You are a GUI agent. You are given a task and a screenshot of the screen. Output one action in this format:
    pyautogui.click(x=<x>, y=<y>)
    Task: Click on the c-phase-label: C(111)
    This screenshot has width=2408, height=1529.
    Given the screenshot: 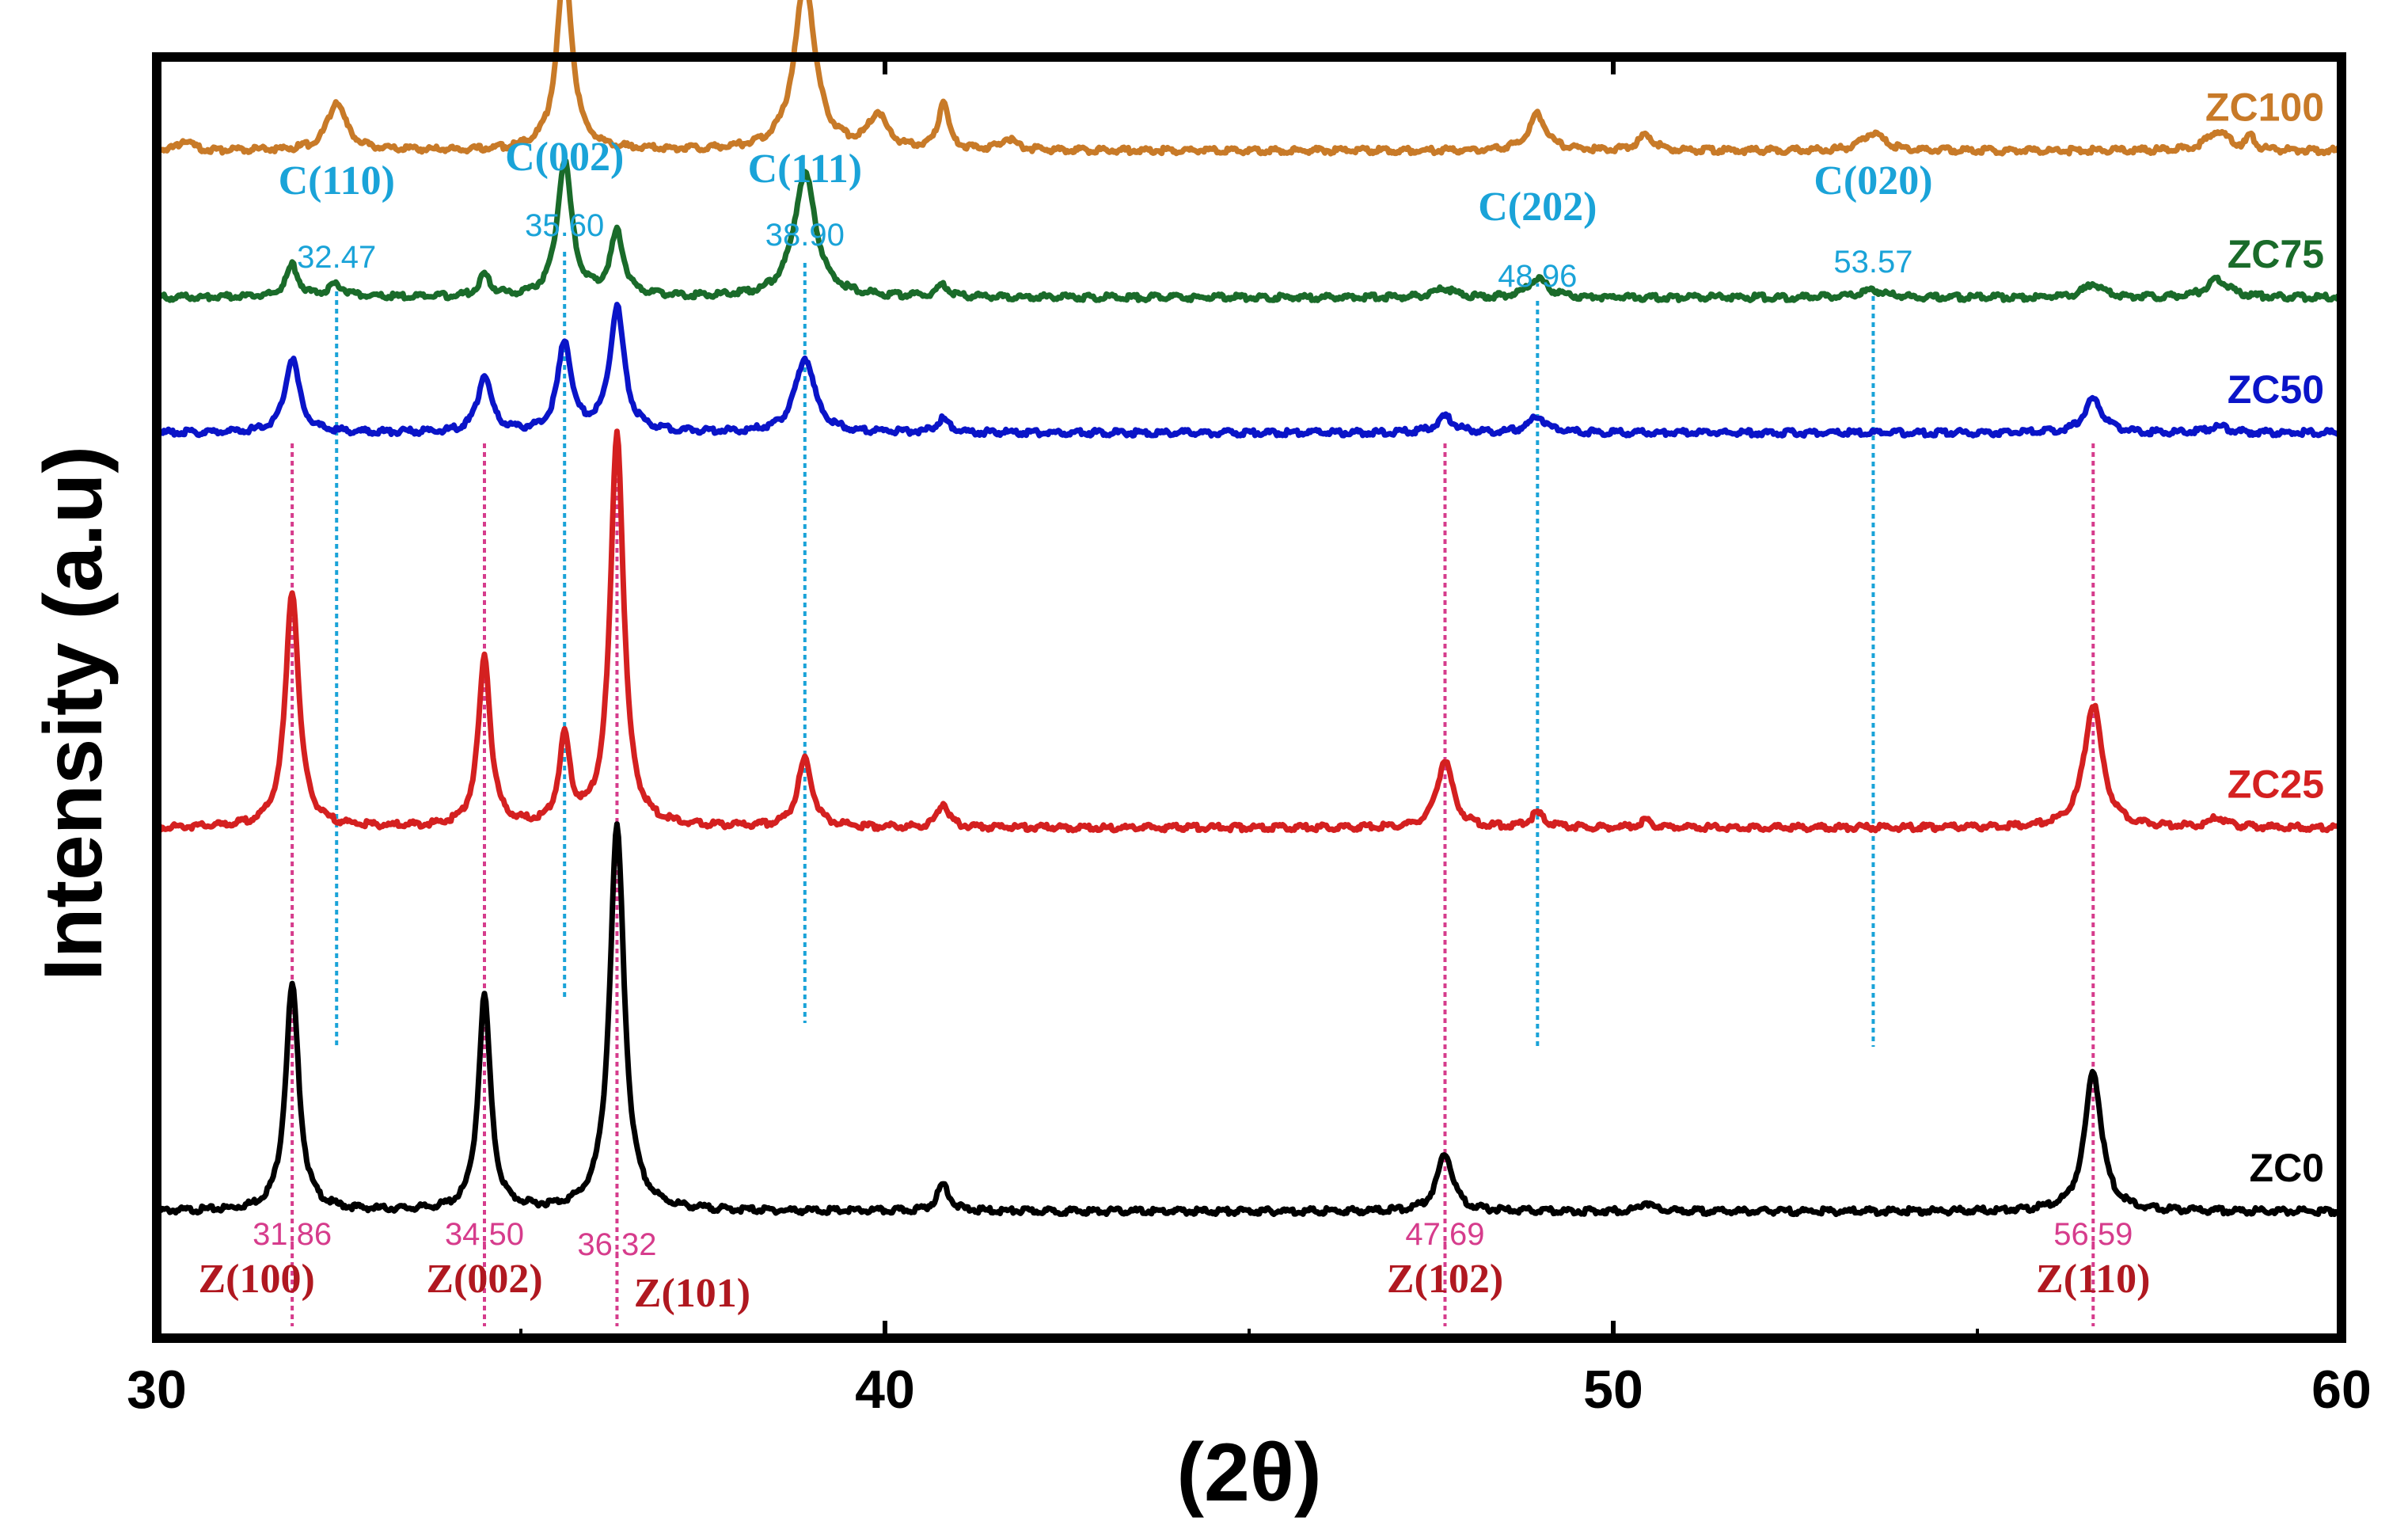 What is the action you would take?
    pyautogui.click(x=805, y=169)
    